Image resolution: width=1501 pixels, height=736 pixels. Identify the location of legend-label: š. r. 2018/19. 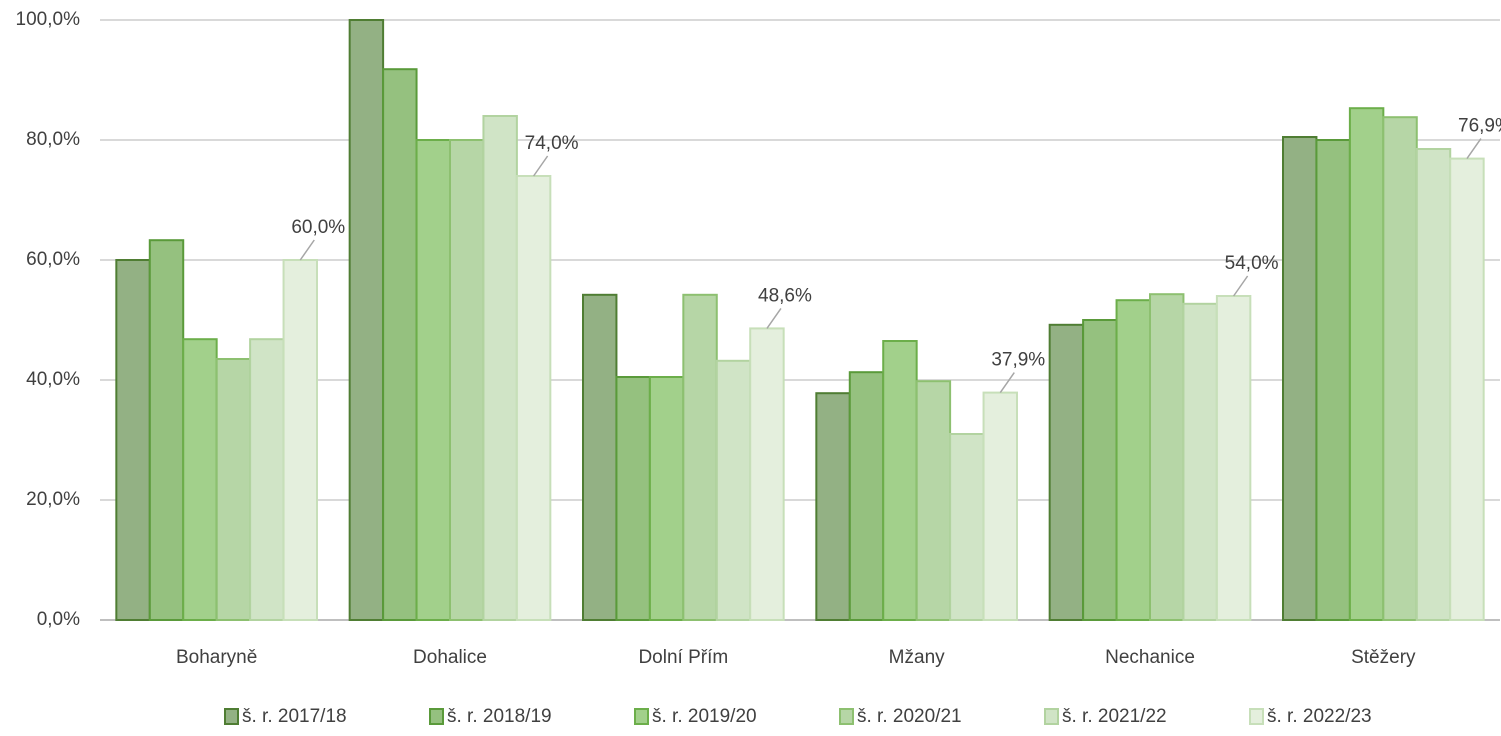
(499, 716).